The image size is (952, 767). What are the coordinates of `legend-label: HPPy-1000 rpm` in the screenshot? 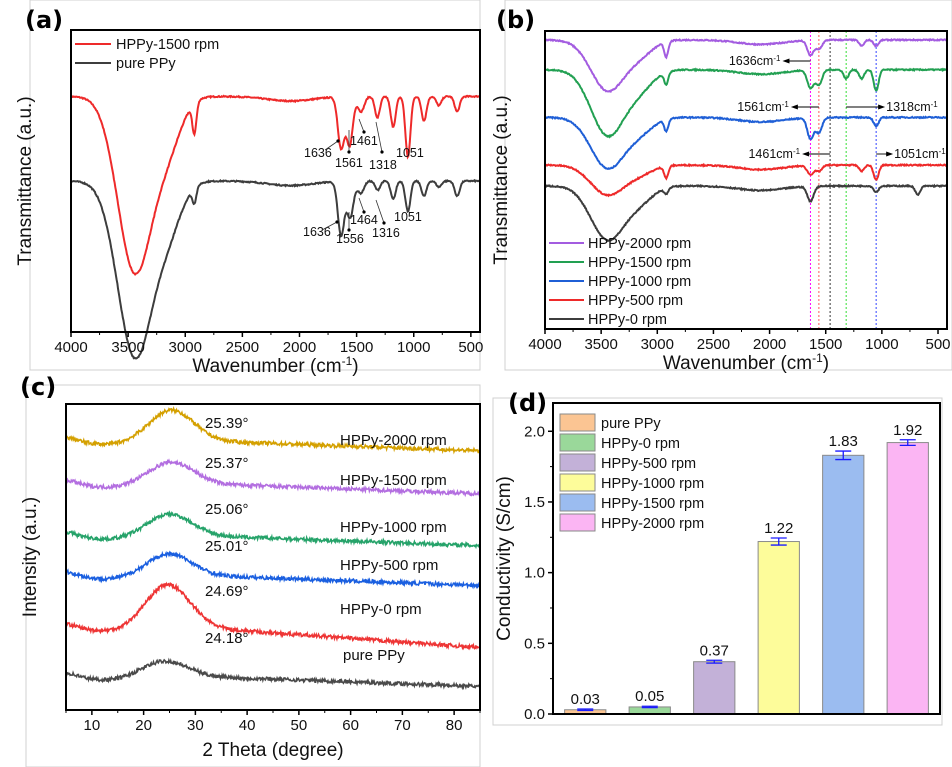 It's located at (652, 484).